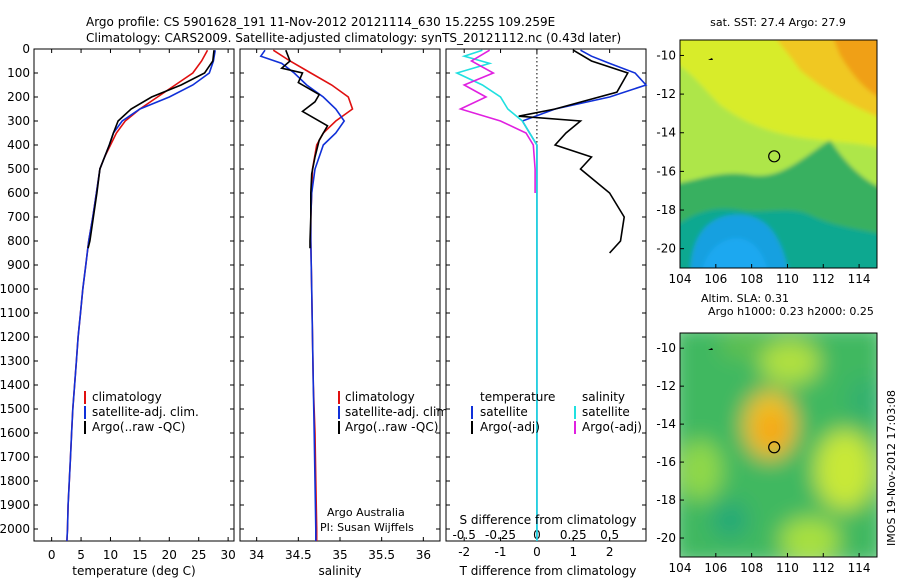 This screenshot has height=580, width=900. Describe the element at coordinates (745, 298) in the screenshot. I see `sla-map-title: Altim. SLA: 0.31` at that location.